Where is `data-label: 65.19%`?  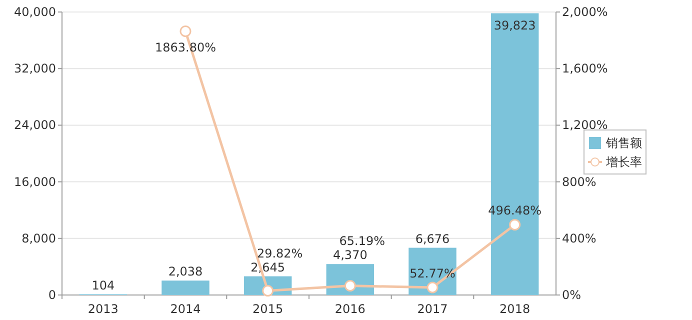 data-label: 65.19% is located at coordinates (362, 241).